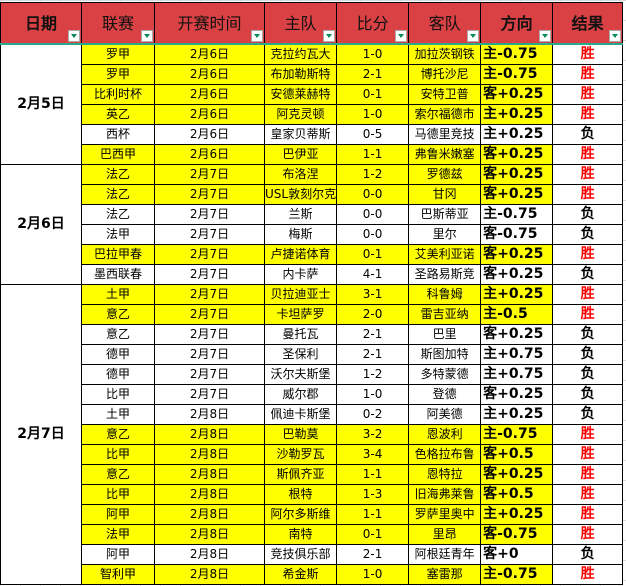 The image size is (626, 586). Describe the element at coordinates (445, 374) in the screenshot. I see `away-team-cell: 多特蒙德` at that location.